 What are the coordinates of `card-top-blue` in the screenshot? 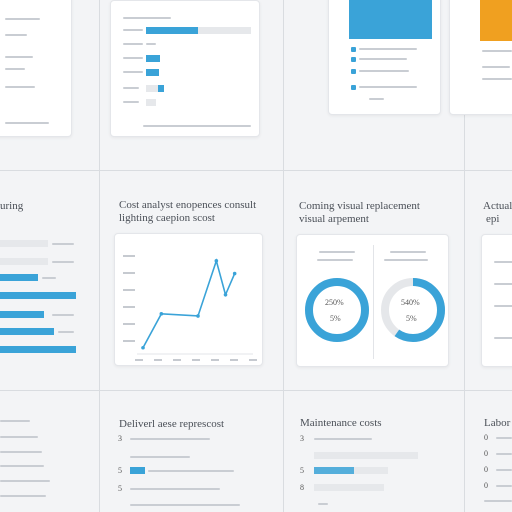 It's located at (384, 57).